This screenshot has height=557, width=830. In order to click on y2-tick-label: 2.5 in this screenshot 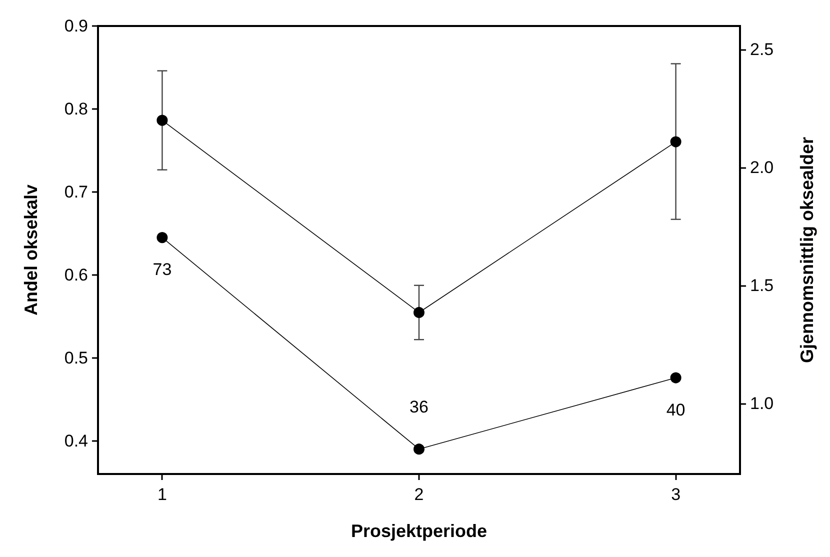, I will do `click(762, 50)`.